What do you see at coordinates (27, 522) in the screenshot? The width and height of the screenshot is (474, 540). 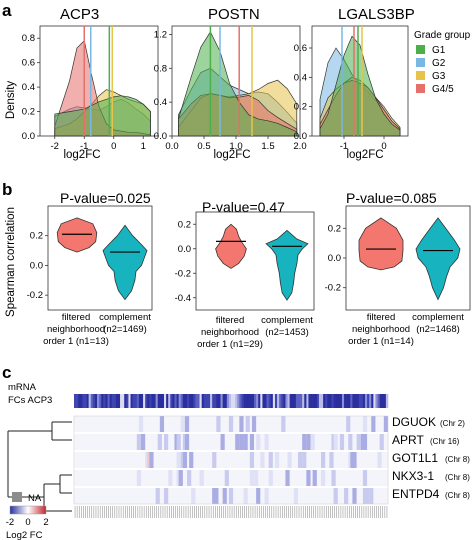 I see `colorbar-tick-mid: 0` at bounding box center [27, 522].